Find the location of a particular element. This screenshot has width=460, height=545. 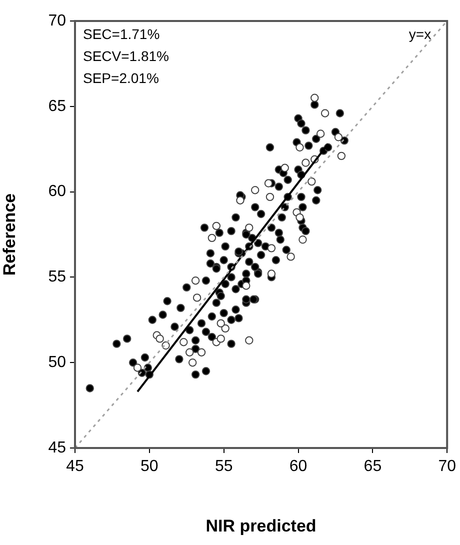

x-axis-title: NIR predicted is located at coordinates (261, 526).